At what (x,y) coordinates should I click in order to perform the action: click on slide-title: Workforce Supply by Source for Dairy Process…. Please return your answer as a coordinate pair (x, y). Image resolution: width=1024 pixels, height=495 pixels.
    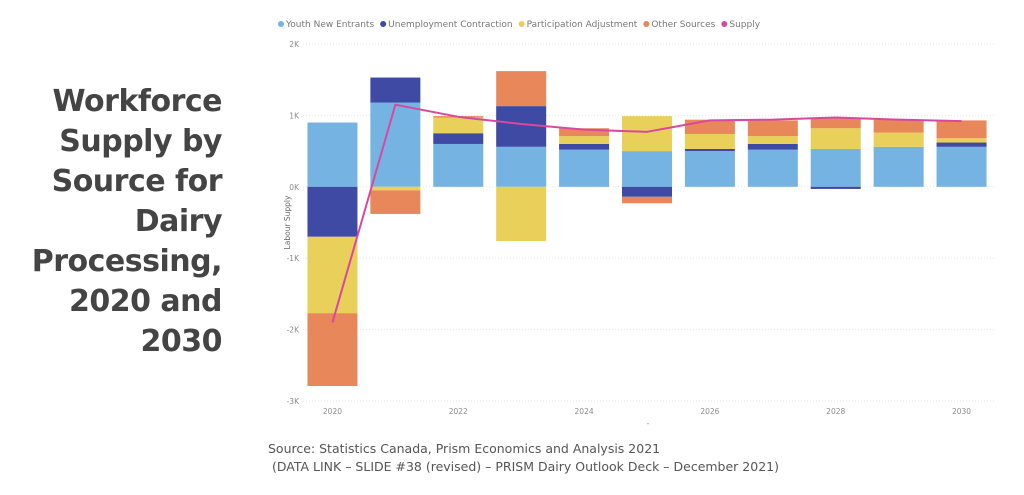
    Looking at the image, I should click on (111, 222).